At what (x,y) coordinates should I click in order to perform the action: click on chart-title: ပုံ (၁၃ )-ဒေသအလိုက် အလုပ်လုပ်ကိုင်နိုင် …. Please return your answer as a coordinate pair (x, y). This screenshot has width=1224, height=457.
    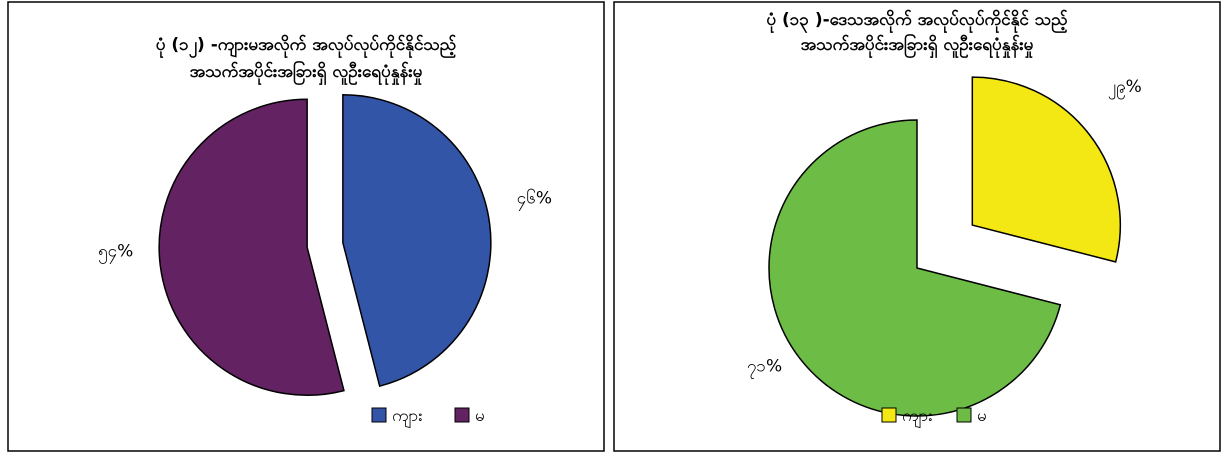
    Looking at the image, I should click on (917, 21).